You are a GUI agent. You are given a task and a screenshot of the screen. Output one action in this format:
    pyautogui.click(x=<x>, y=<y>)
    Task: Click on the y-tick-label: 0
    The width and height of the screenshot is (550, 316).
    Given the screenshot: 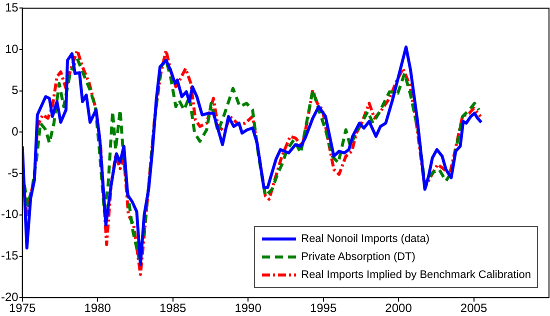 What is the action you would take?
    pyautogui.click(x=15, y=131)
    